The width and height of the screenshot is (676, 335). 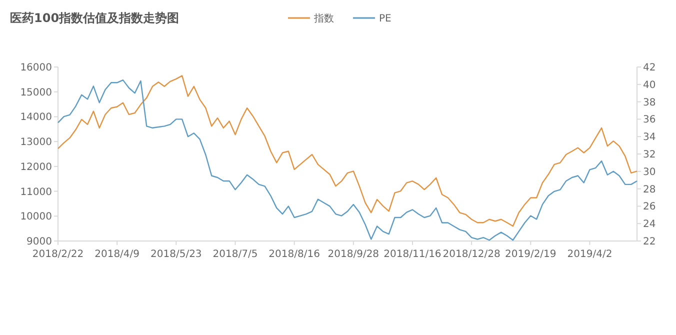 What do you see at coordinates (649, 172) in the screenshot?
I see `y2-tick-label: 30` at bounding box center [649, 172].